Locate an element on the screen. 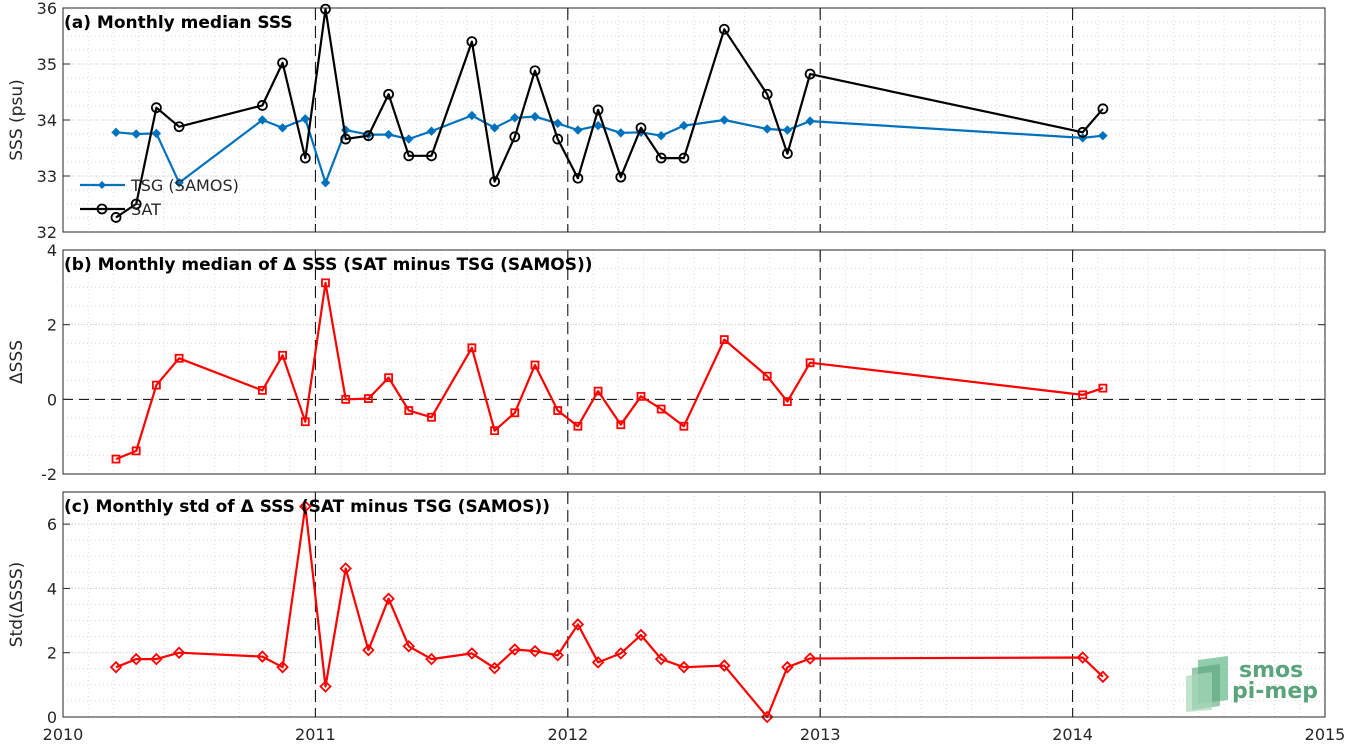  x-tick-label: 2015 is located at coordinates (1325, 734).